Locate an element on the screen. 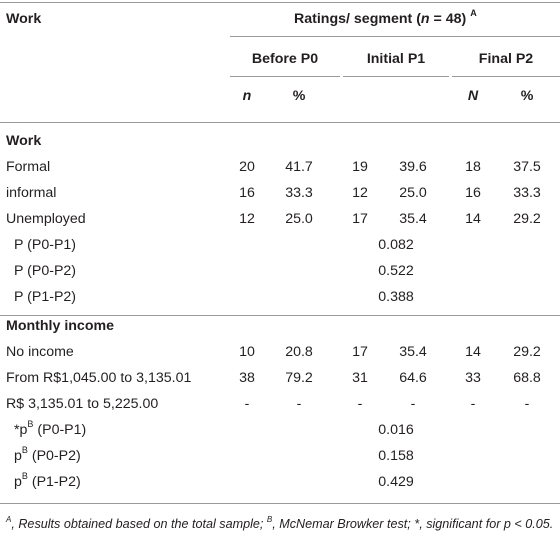 This screenshot has height=557, width=560. section-divider-rule is located at coordinates (280, 315).